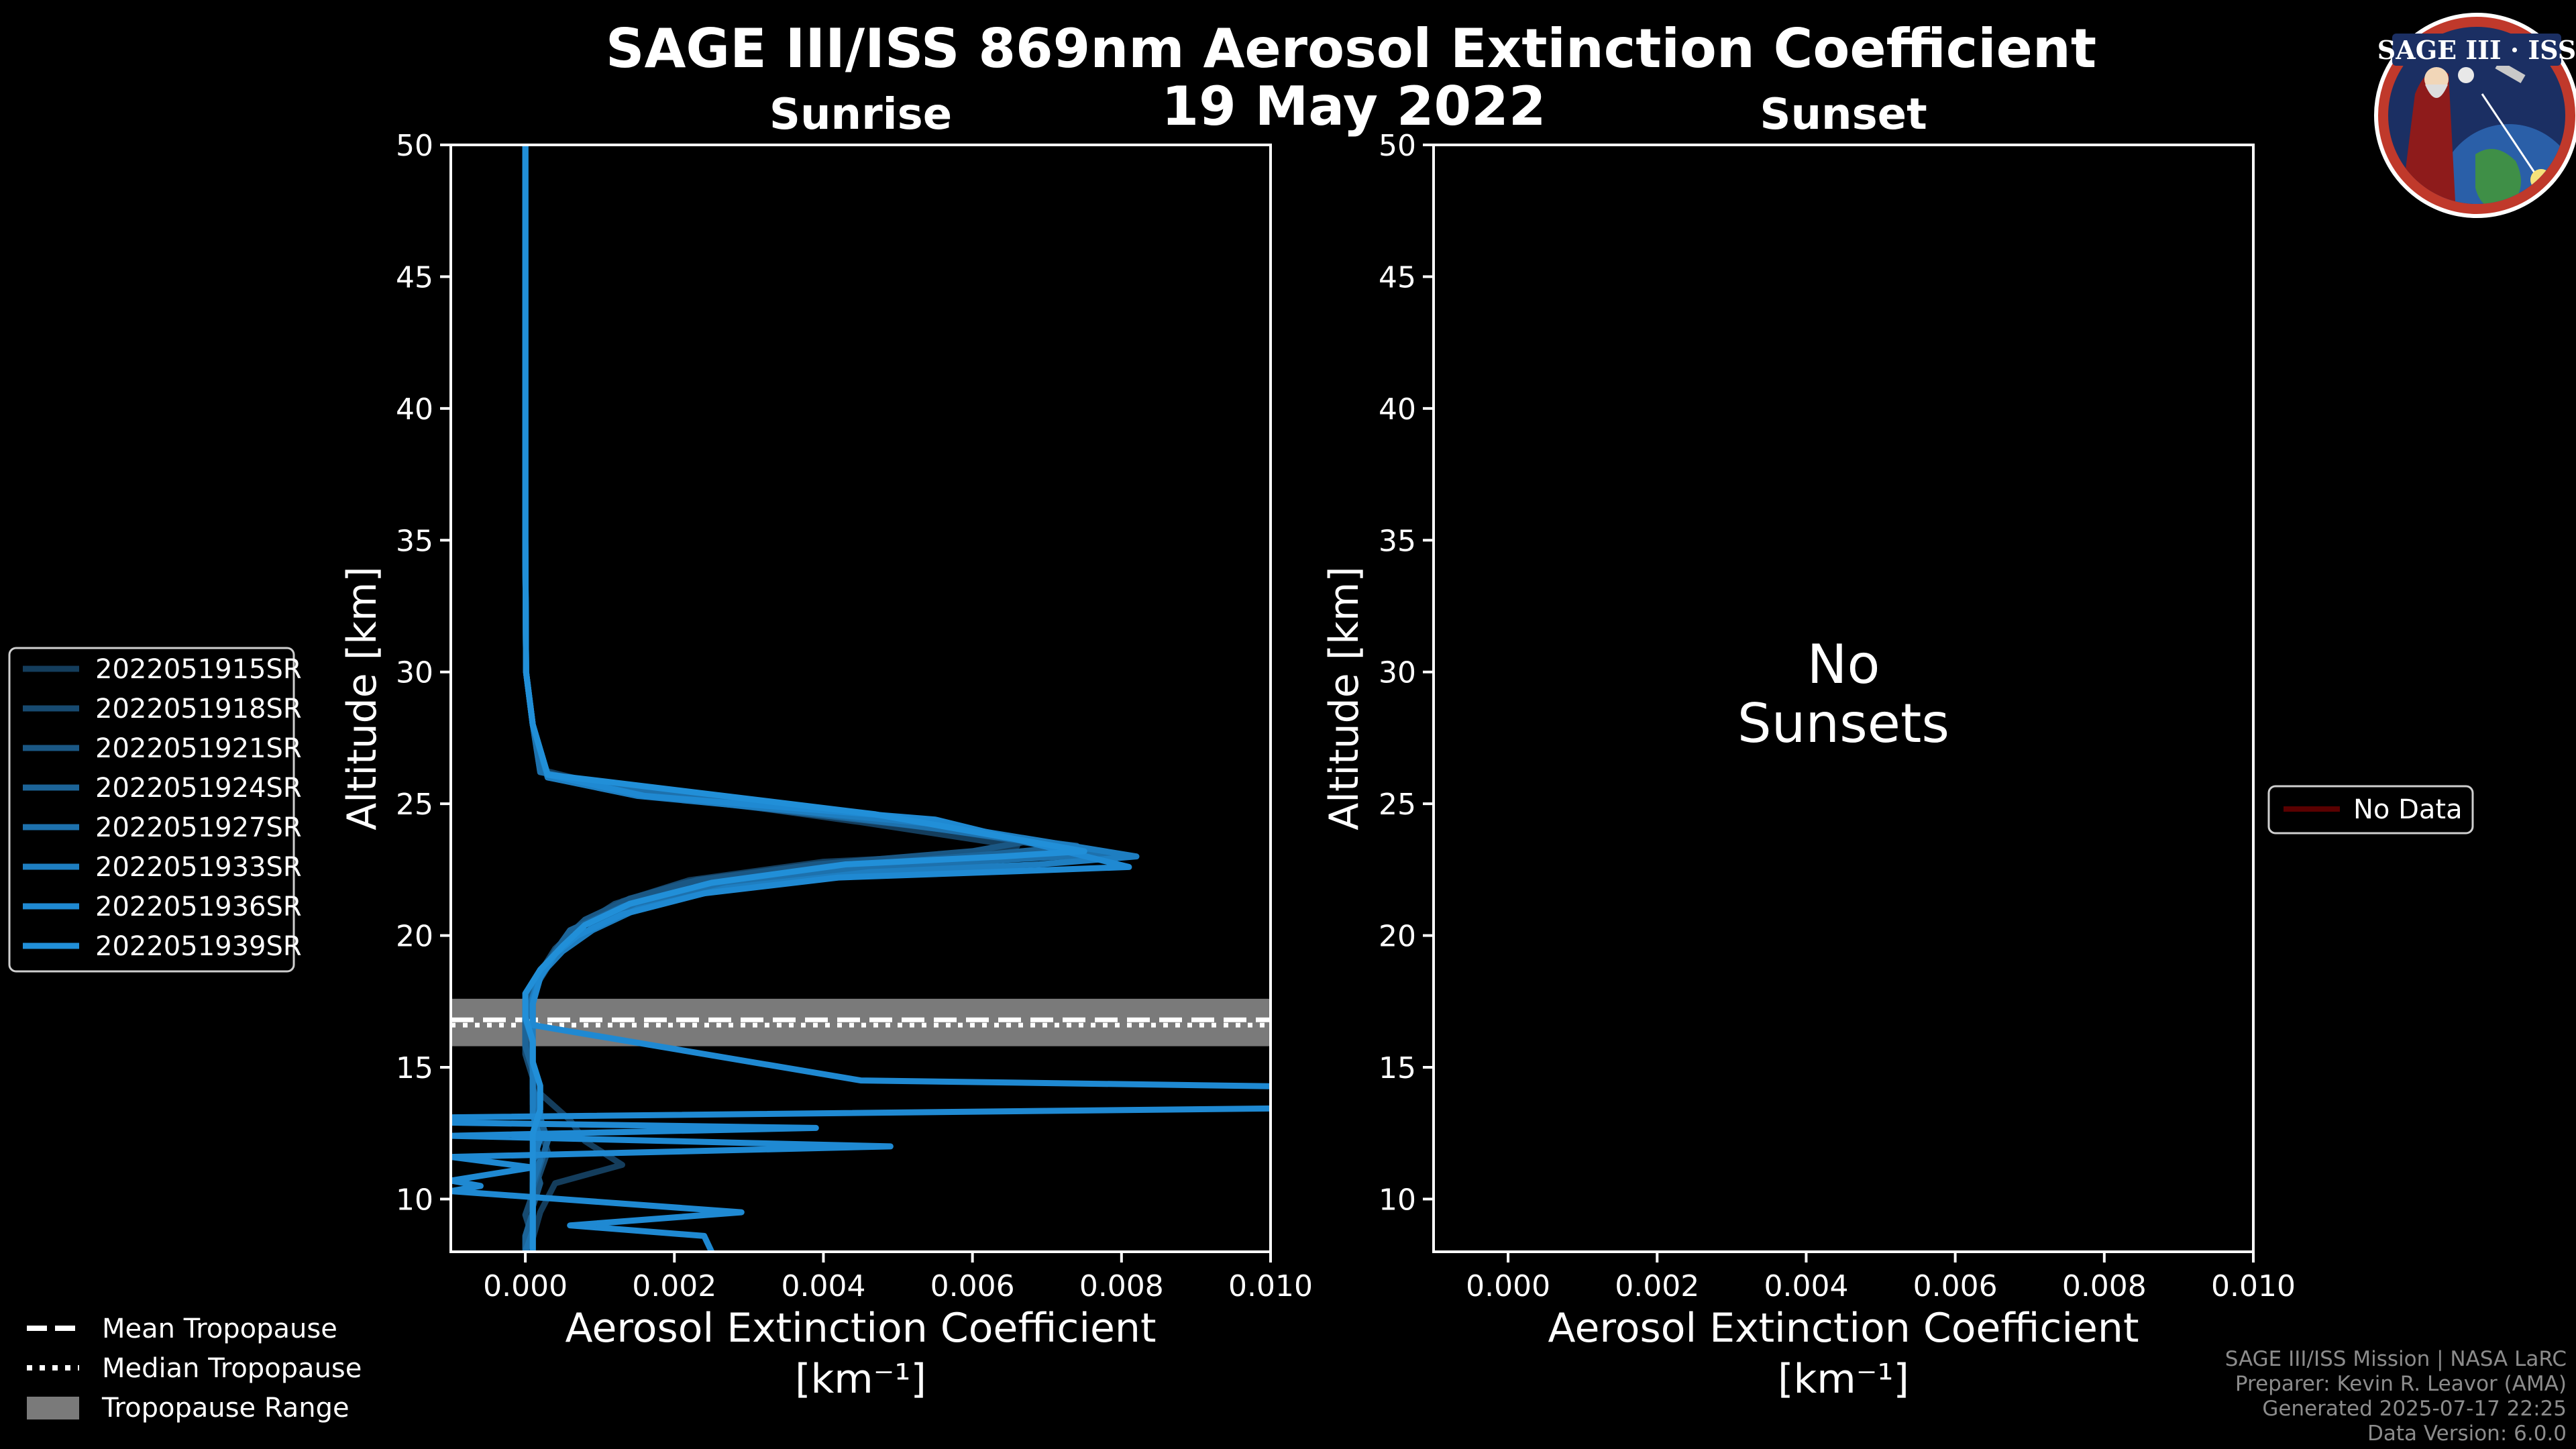 The image size is (2576, 1449). What do you see at coordinates (198, 867) in the screenshot?
I see `legend-label-2022051933SR: 2022051933SR` at bounding box center [198, 867].